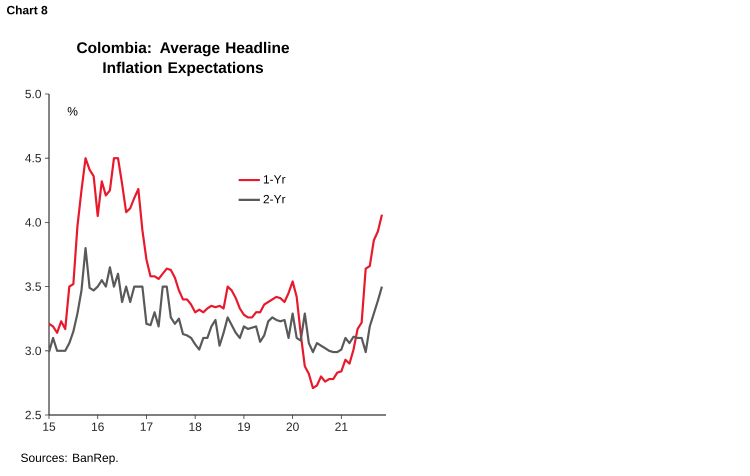 Image resolution: width=750 pixels, height=476 pixels. What do you see at coordinates (275, 179) in the screenshot?
I see `legend-label: 1-Yr` at bounding box center [275, 179].